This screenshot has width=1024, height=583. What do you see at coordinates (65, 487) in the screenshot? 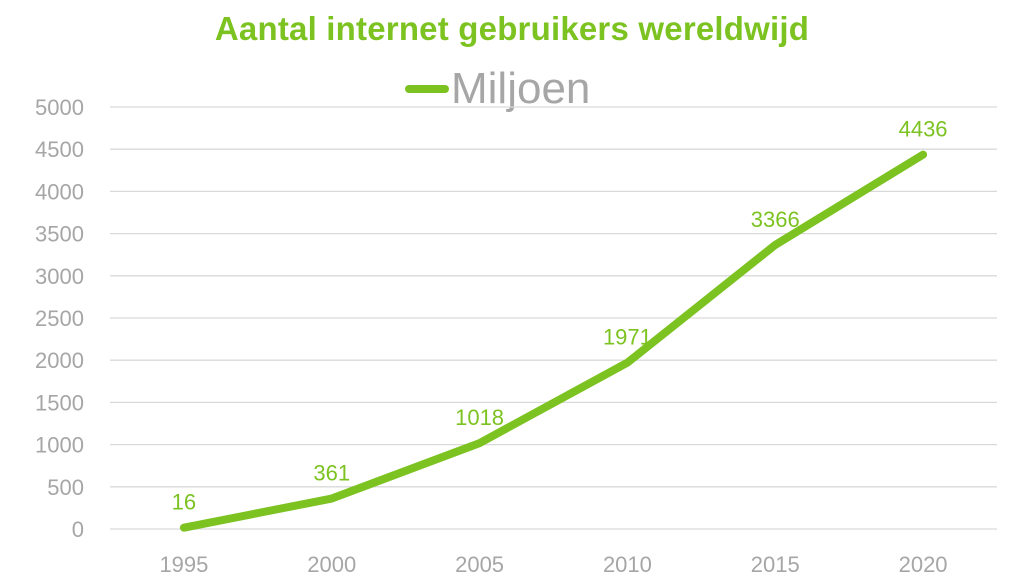
I see `y-tick-label: 500` at bounding box center [65, 487].